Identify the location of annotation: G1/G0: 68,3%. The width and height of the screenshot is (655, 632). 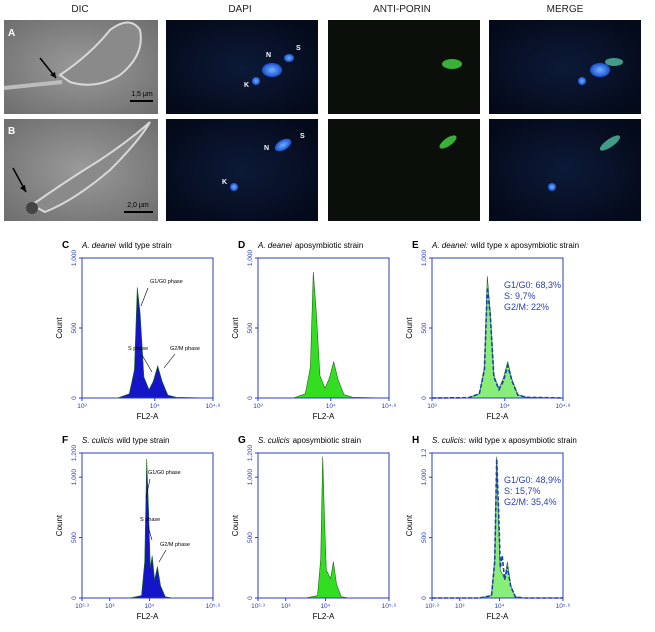
(532, 285).